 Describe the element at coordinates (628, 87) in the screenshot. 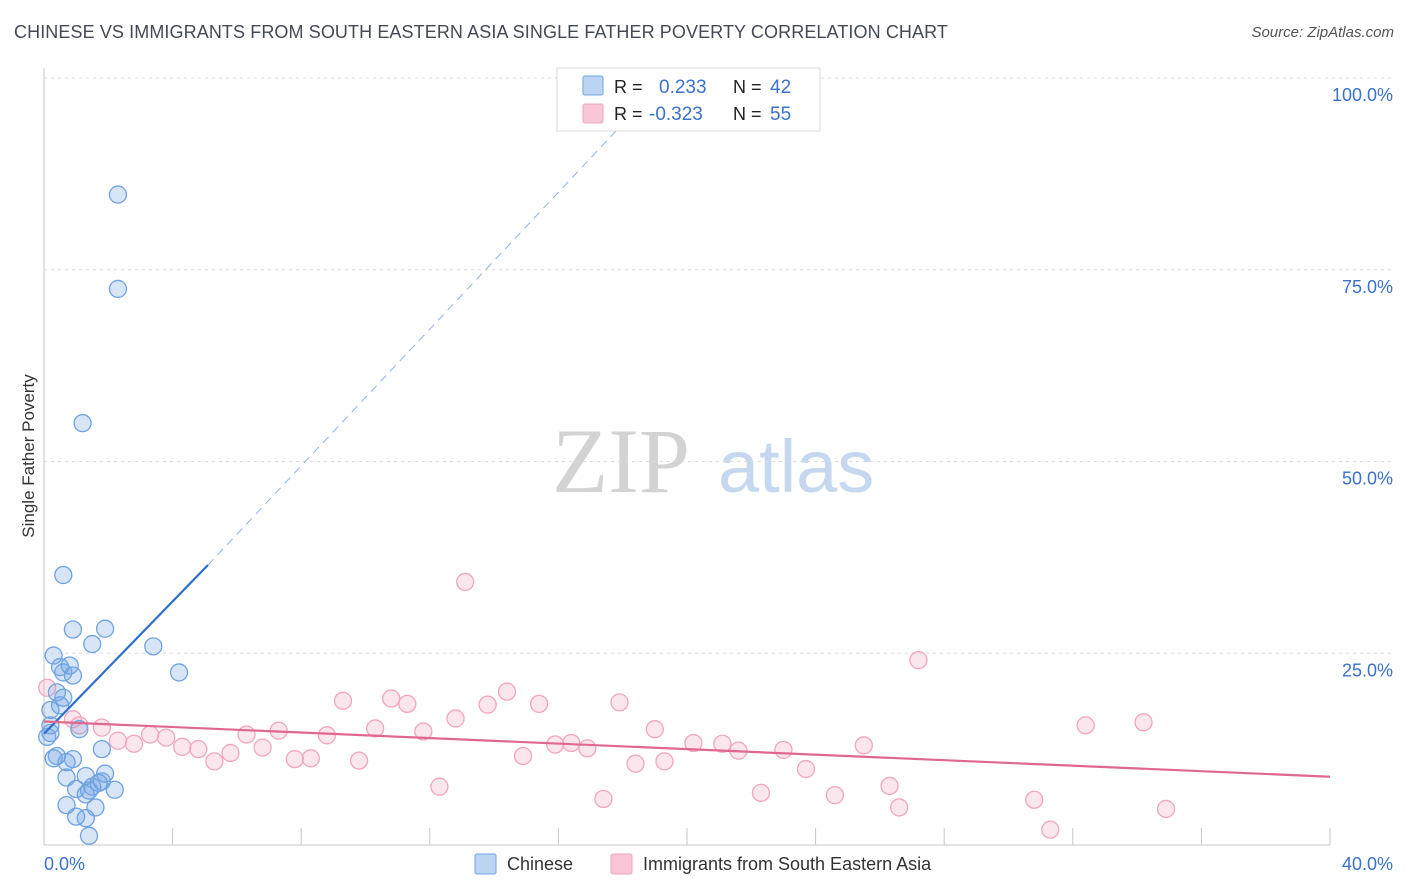

I see `stats-r-label-chinese: R =` at that location.